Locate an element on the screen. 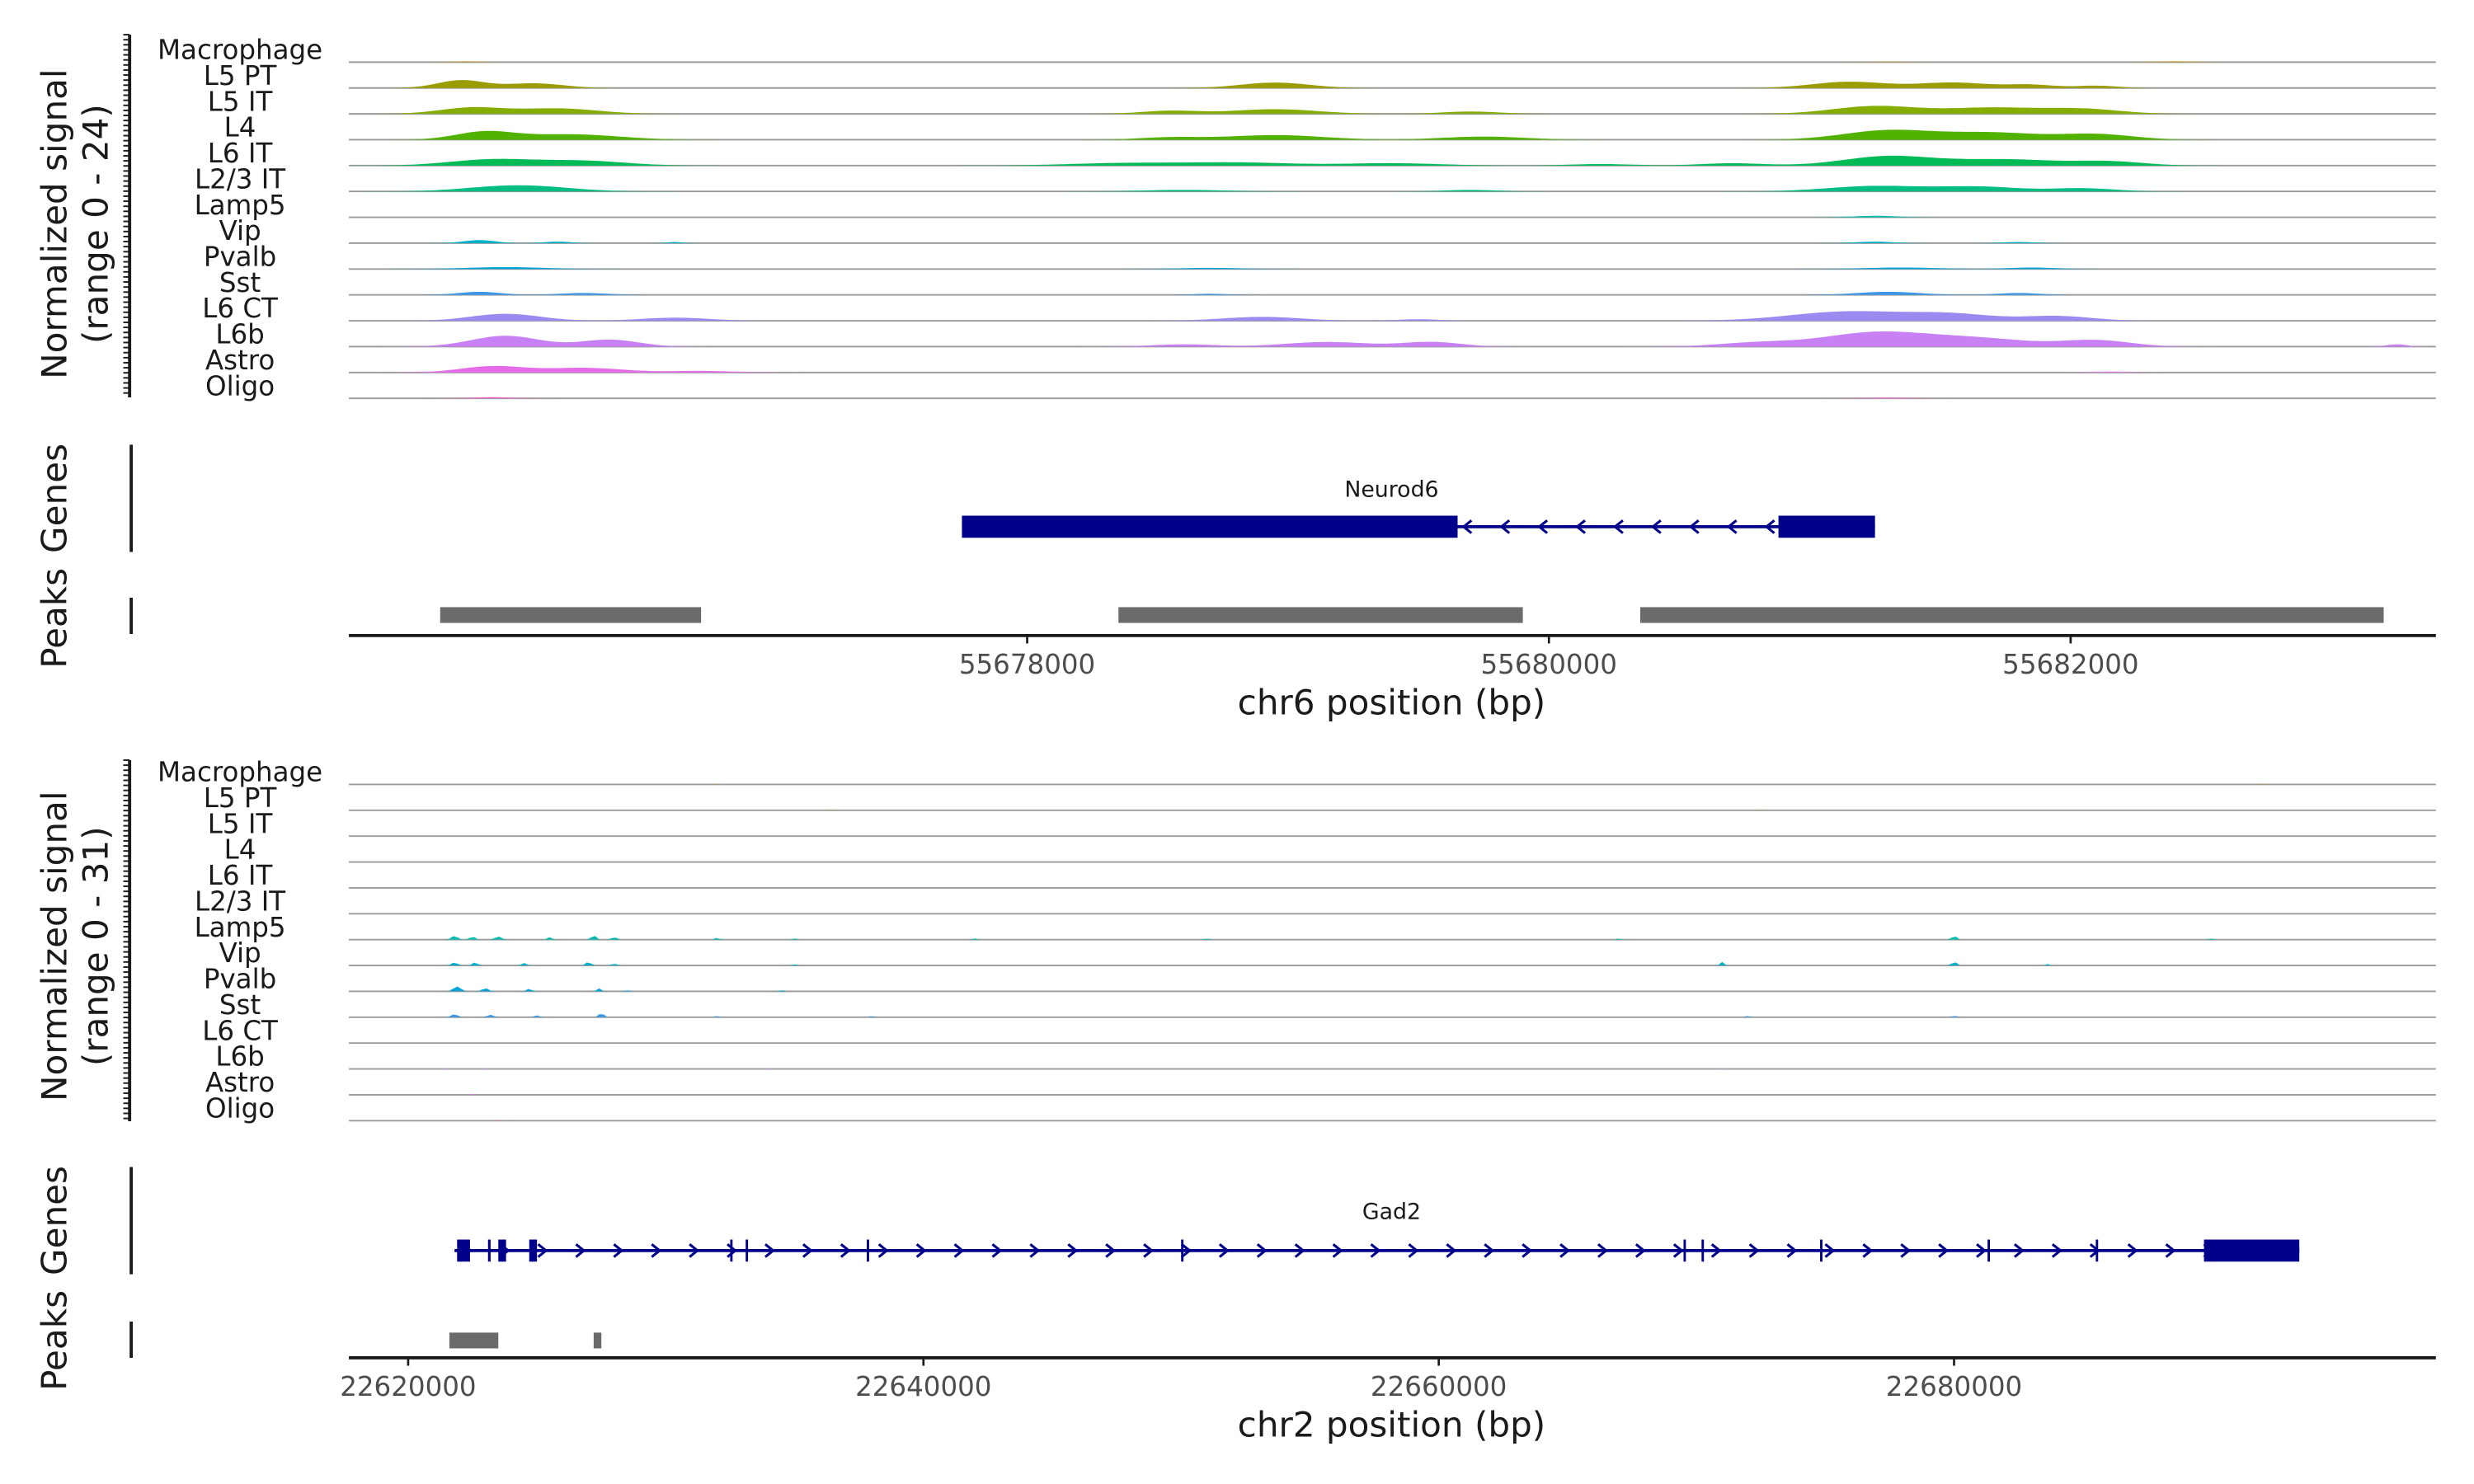  x-tick-label: 22680000 is located at coordinates (1954, 1386).